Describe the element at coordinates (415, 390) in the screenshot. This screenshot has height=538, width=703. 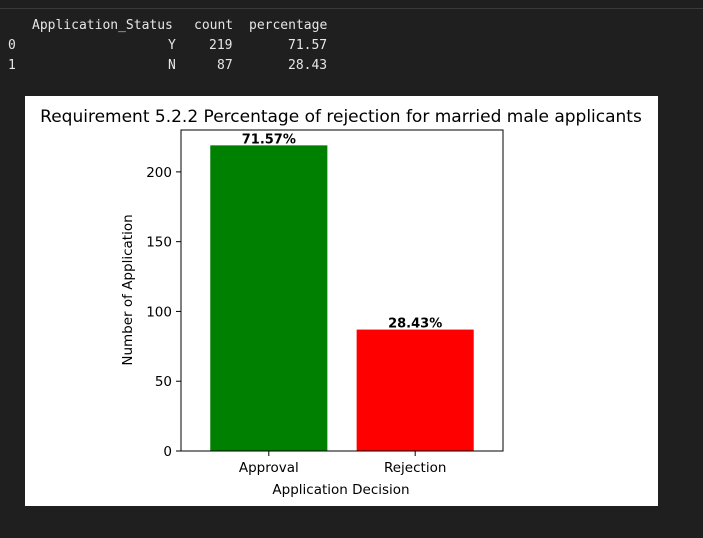
I see `bar-rejection` at that location.